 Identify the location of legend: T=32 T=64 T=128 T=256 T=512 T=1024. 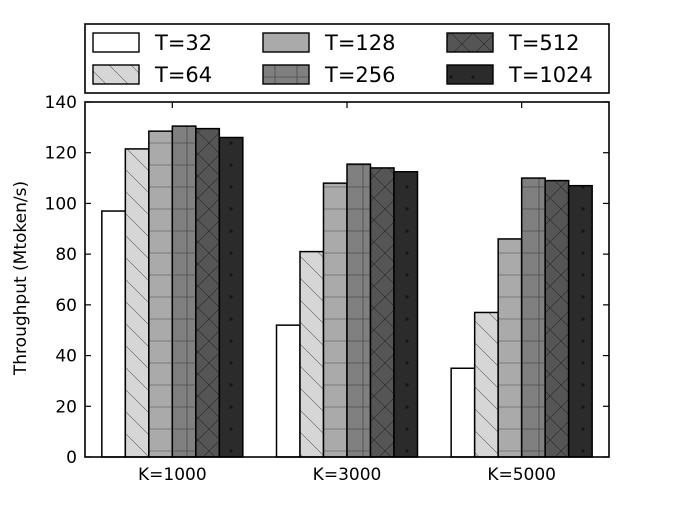
(347, 58).